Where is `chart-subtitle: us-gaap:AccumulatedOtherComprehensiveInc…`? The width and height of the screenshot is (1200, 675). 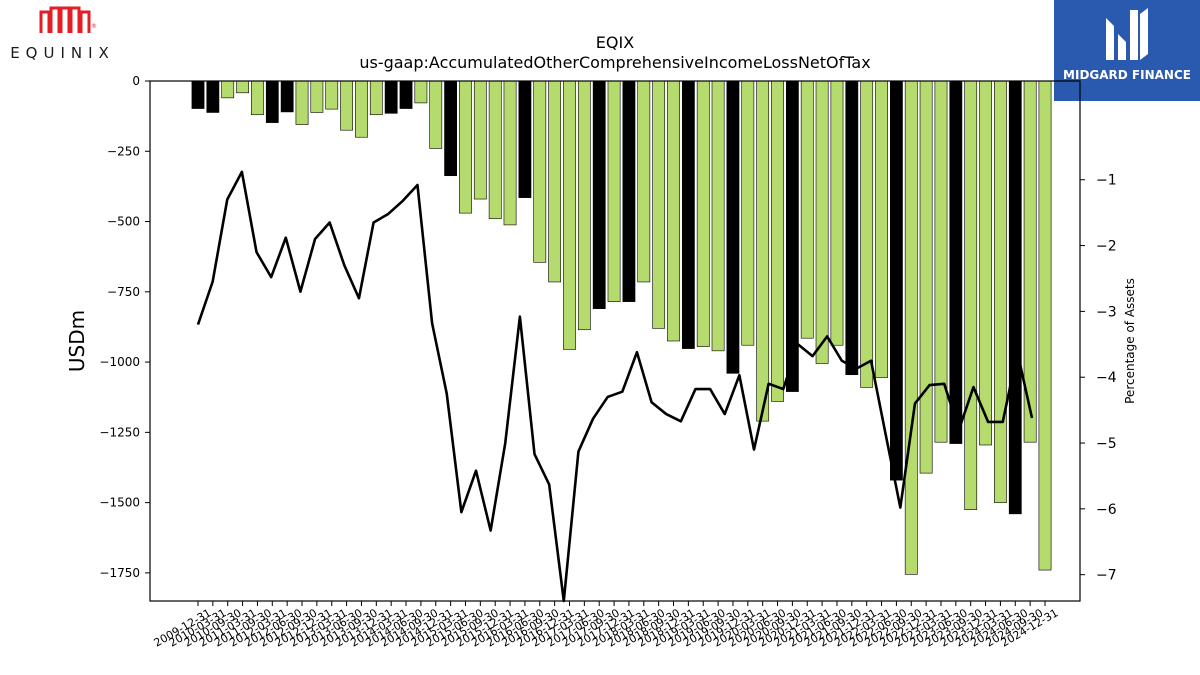
chart-subtitle: us-gaap:AccumulatedOtherComprehensiveInc… is located at coordinates (614, 62).